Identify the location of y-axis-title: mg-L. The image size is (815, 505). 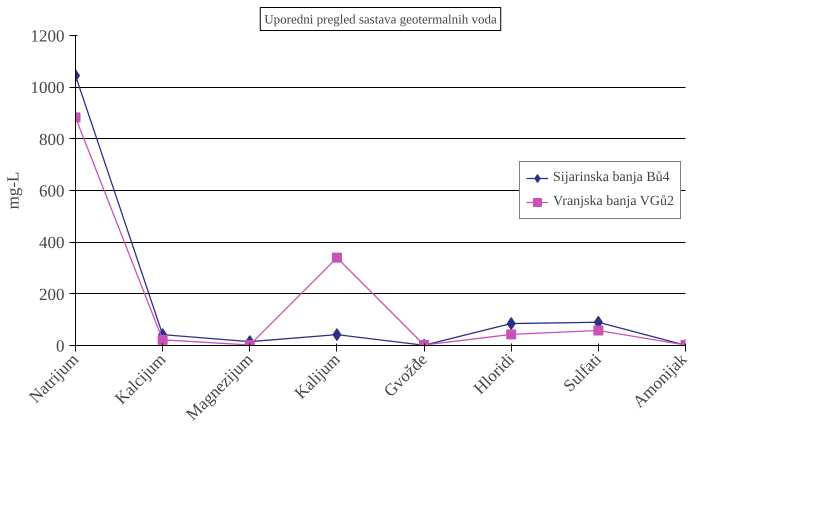
(13, 191).